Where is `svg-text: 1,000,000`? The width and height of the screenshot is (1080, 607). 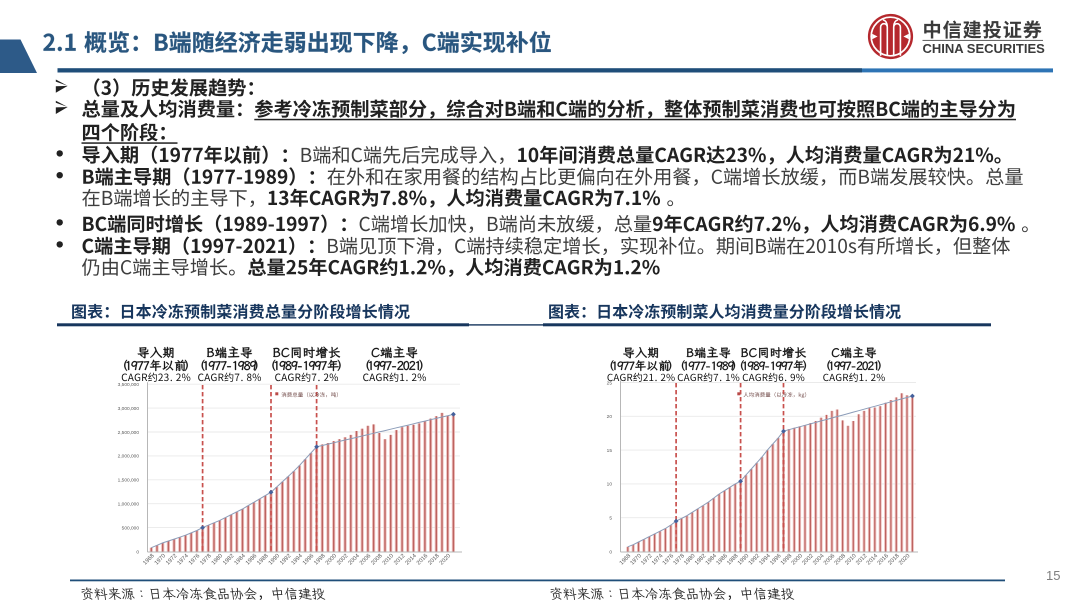 svg-text: 1,000,000 is located at coordinates (129, 505).